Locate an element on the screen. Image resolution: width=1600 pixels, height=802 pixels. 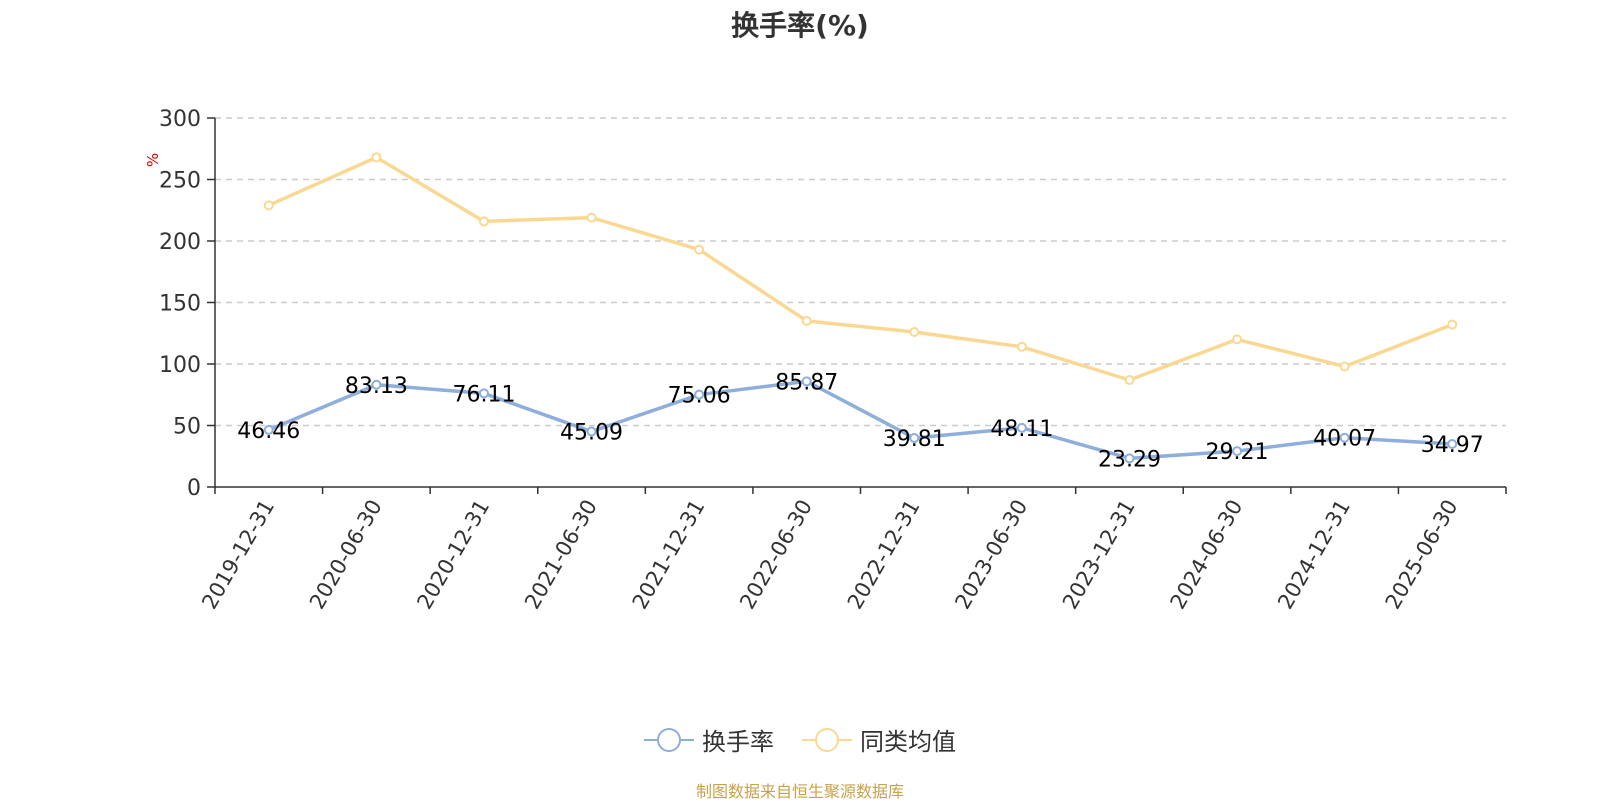
x-tick-label-2021-06-30: 2021-06-30 is located at coordinates (561, 555).